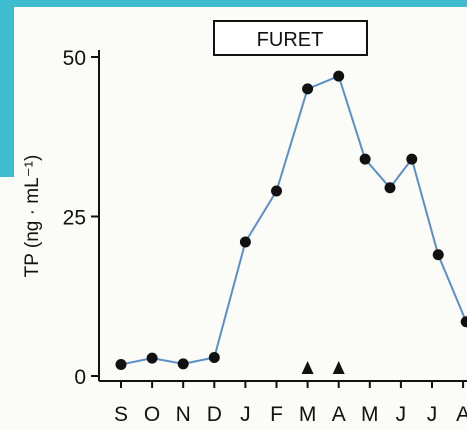 The width and height of the screenshot is (467, 430). Describe the element at coordinates (74, 218) in the screenshot. I see `y-tick-label: 25` at that location.